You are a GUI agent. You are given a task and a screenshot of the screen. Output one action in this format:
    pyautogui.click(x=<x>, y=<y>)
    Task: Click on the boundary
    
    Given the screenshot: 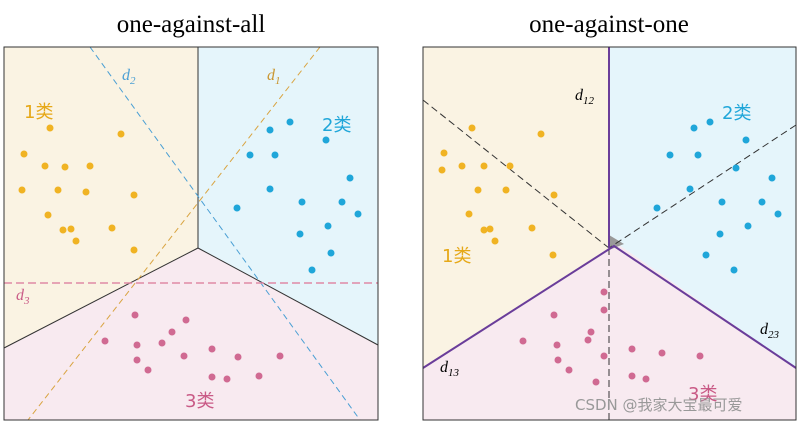 What is the action you would take?
    pyautogui.click(x=609, y=306)
    